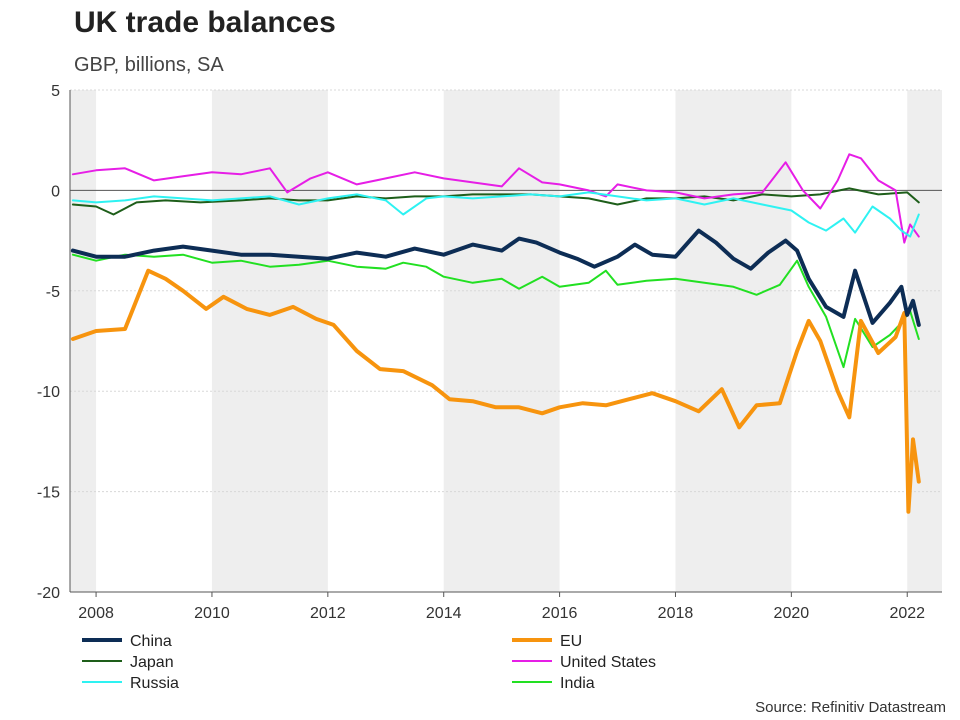 This screenshot has width=960, height=720. What do you see at coordinates (151, 641) in the screenshot?
I see `legend-label: China` at bounding box center [151, 641].